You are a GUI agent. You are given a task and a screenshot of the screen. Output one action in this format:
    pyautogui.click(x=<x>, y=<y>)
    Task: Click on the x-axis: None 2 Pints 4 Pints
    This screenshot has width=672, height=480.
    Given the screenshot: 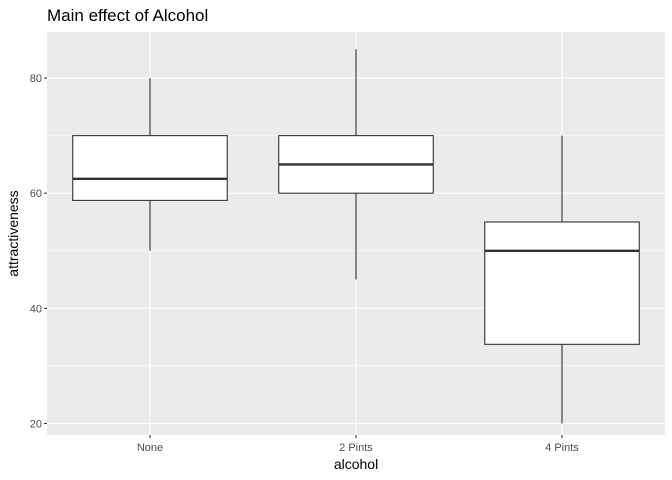 What is the action you would take?
    pyautogui.click(x=358, y=444)
    